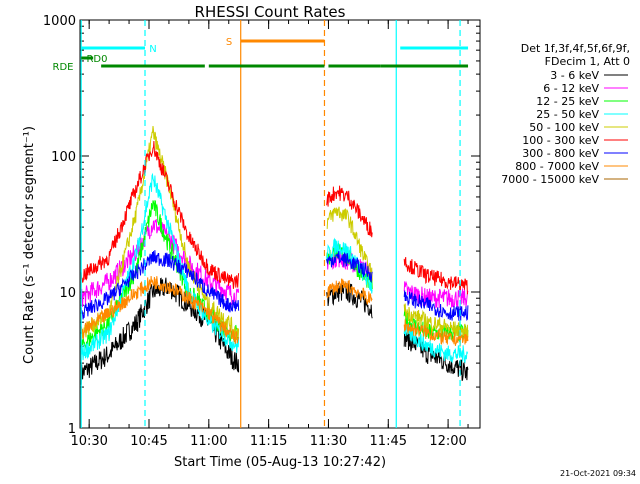  What do you see at coordinates (88, 441) in the screenshot?
I see `x-tick-label: 10:30` at bounding box center [88, 441].